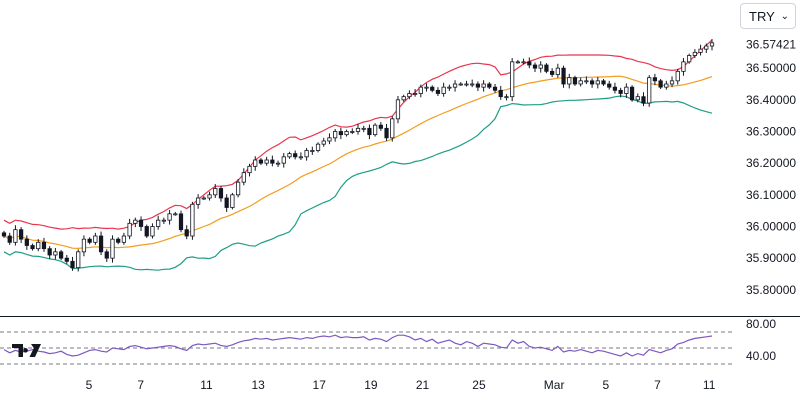 The height and width of the screenshot is (400, 800). Describe the element at coordinates (26, 350) in the screenshot. I see `logo-mark` at that location.